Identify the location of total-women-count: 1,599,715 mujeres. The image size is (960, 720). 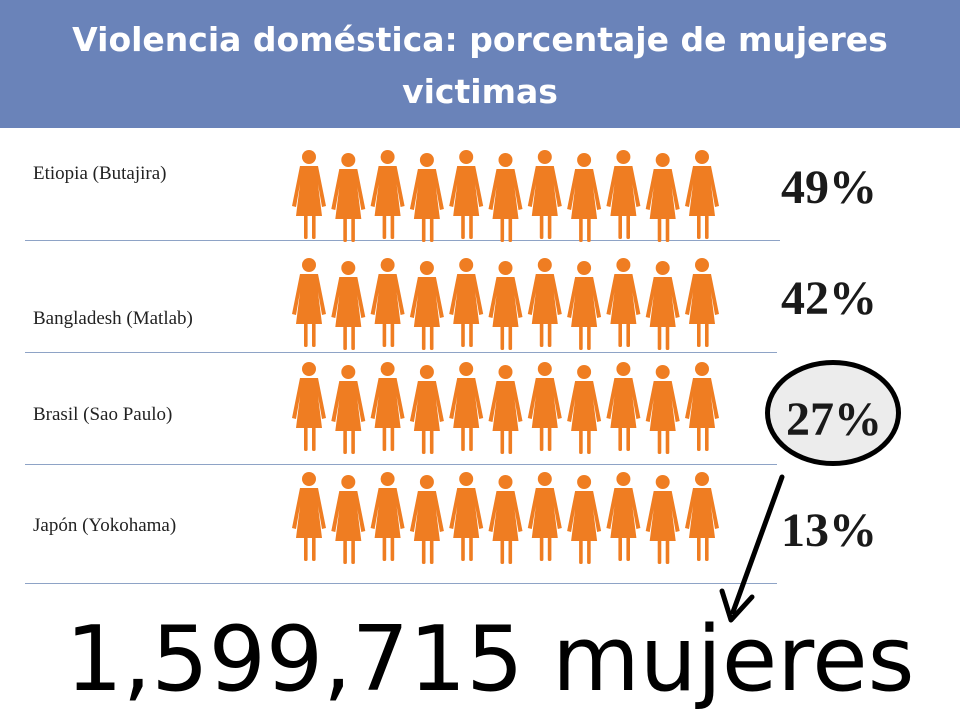
(490, 659).